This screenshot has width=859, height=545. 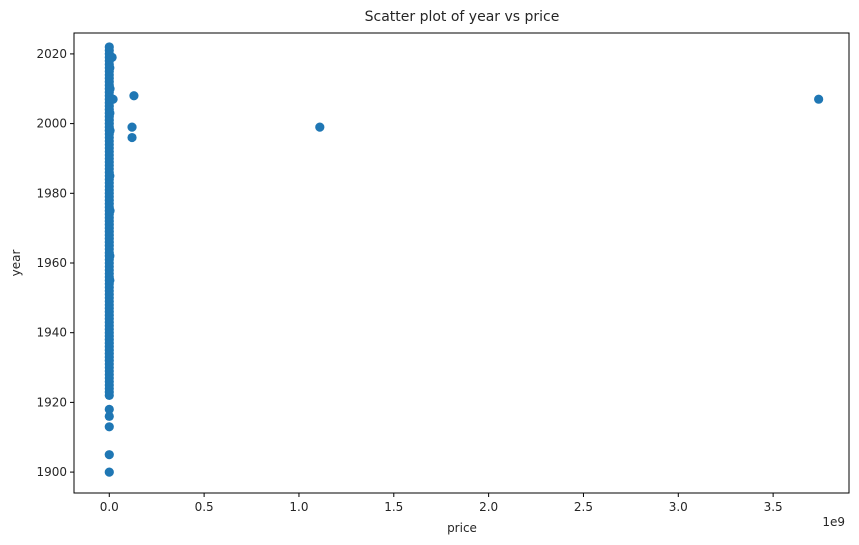 What do you see at coordinates (462, 528) in the screenshot?
I see `x-axis-label: price` at bounding box center [462, 528].